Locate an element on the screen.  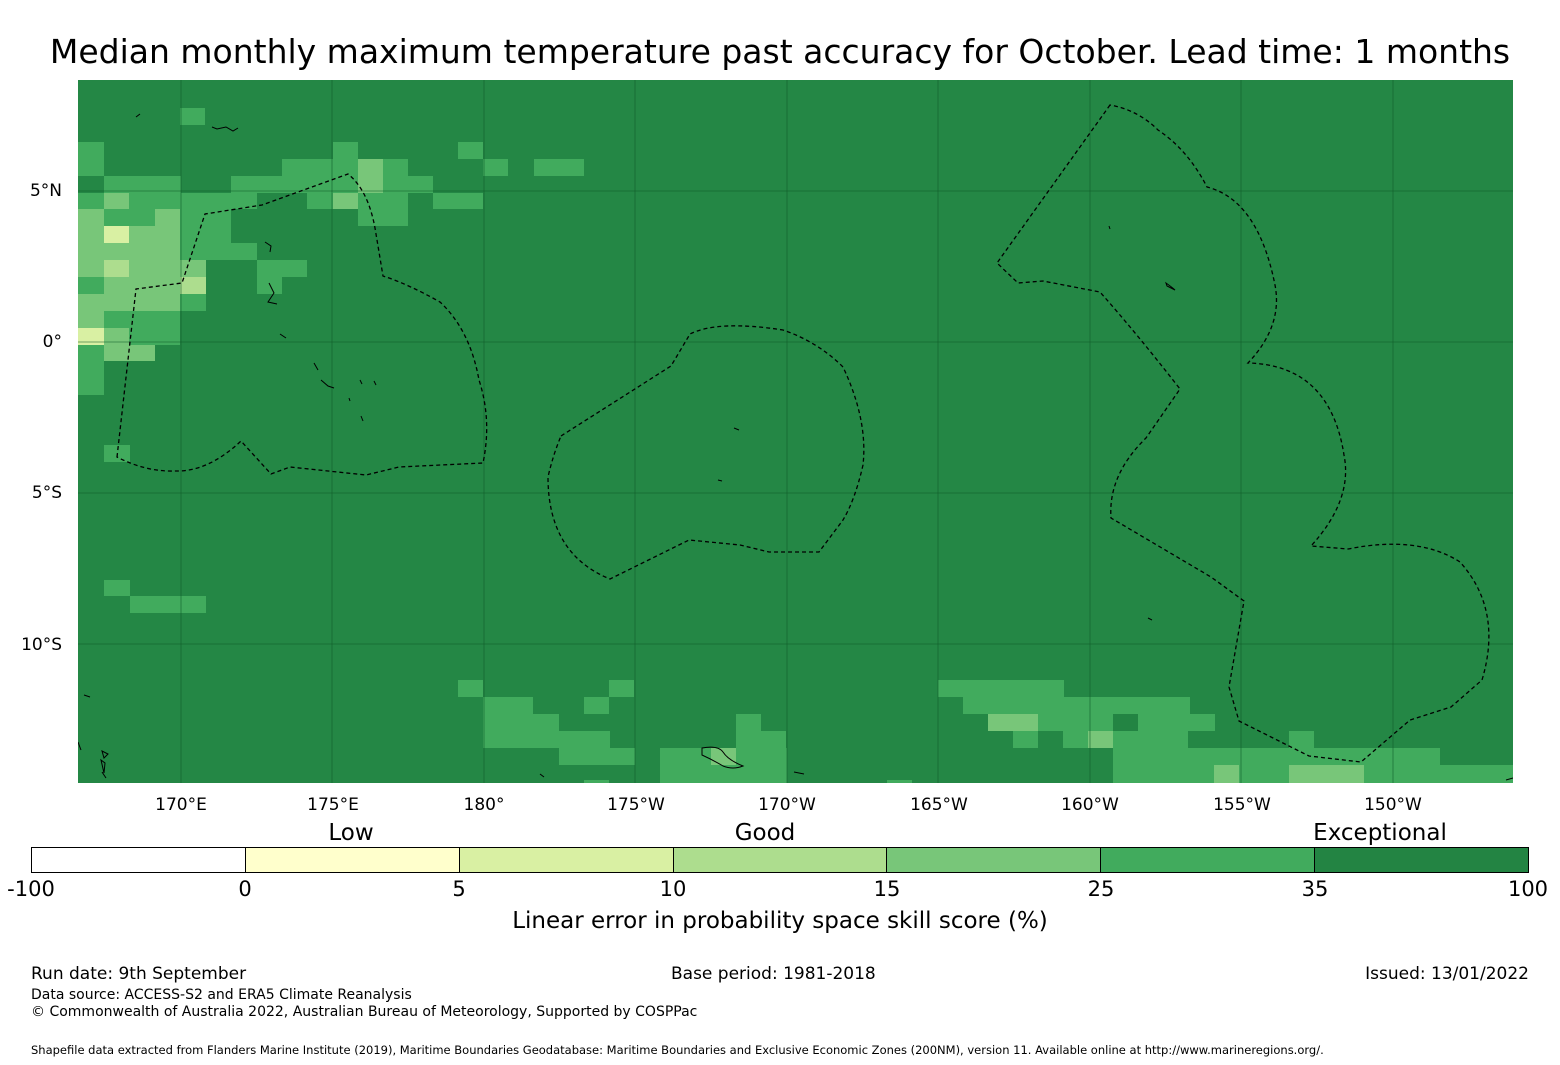
colorbar-tick: 5 is located at coordinates (459, 889).